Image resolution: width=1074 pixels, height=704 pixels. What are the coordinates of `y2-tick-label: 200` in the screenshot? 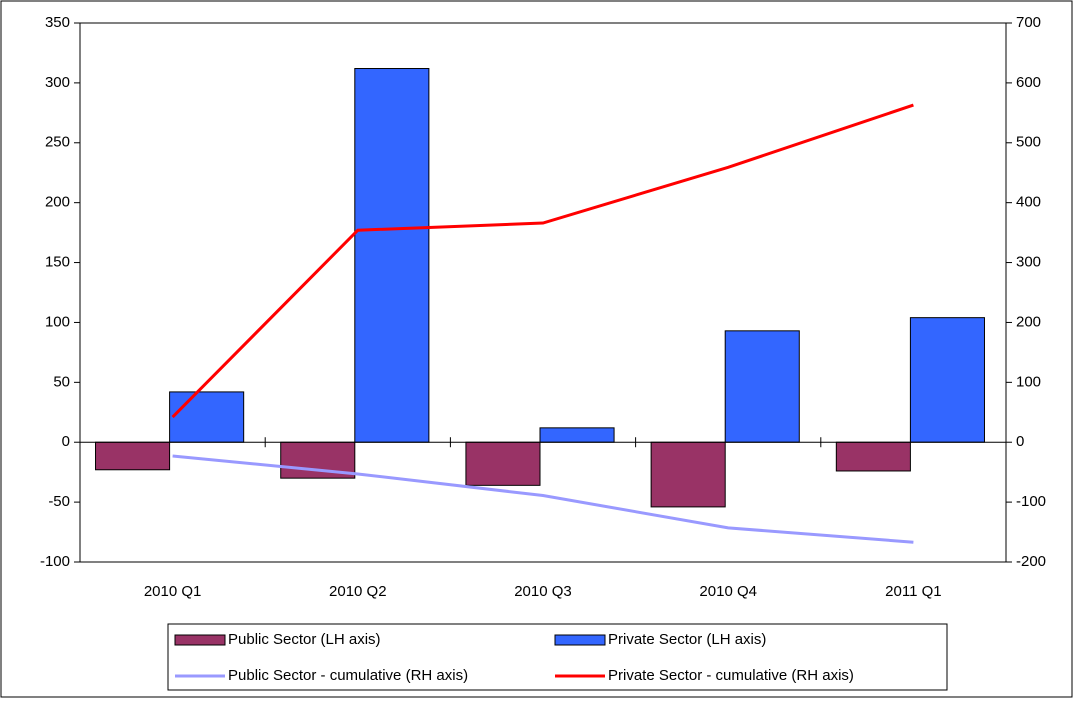 It's located at (1028, 321).